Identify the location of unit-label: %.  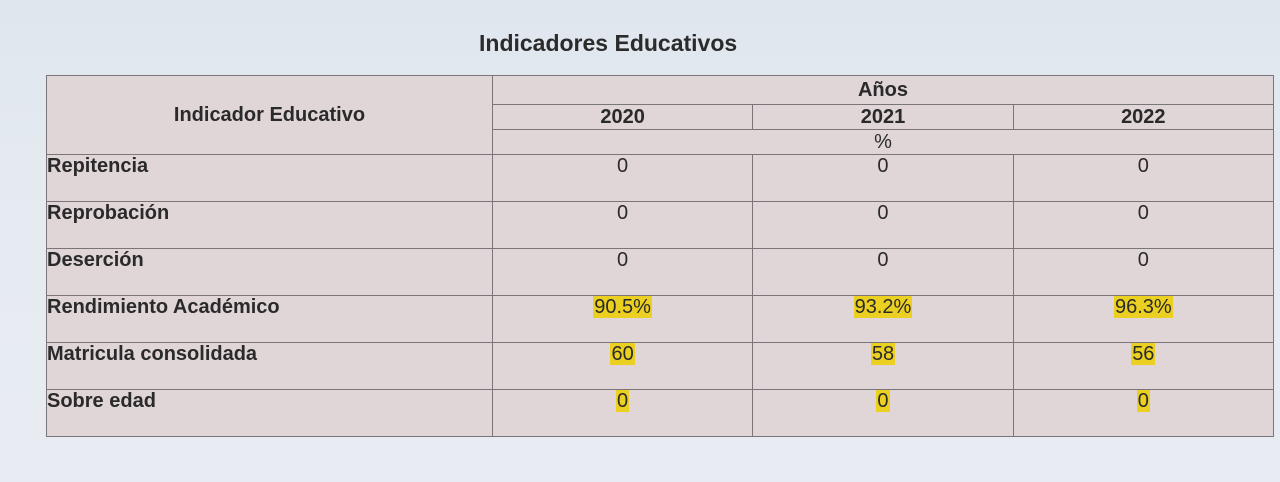
(883, 142).